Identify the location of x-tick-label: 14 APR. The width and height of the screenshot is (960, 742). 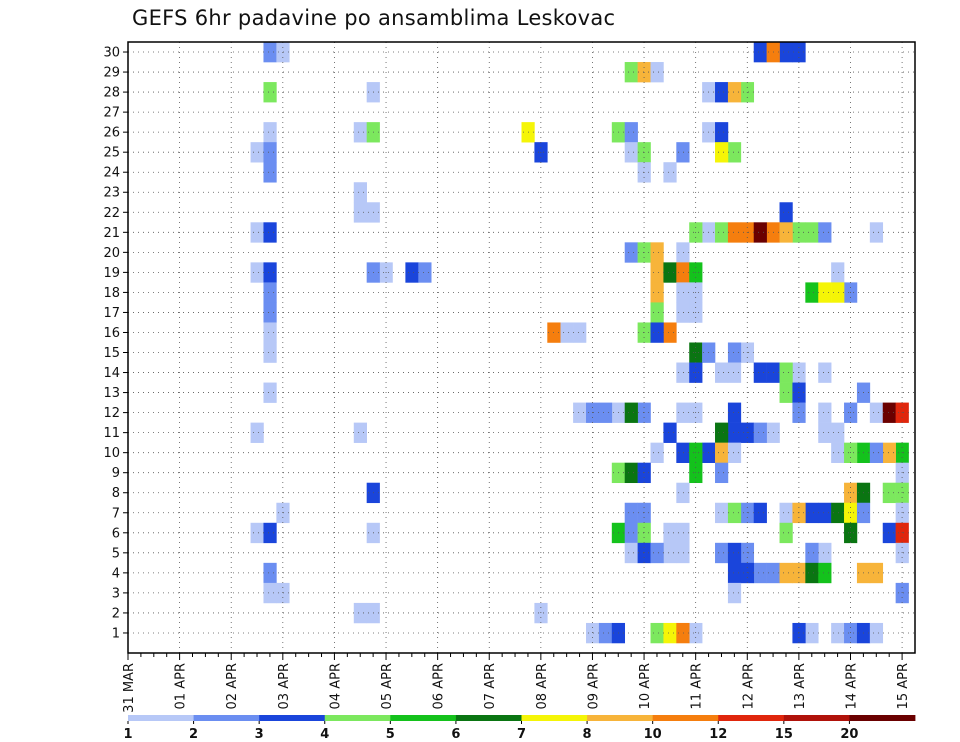
(851, 686).